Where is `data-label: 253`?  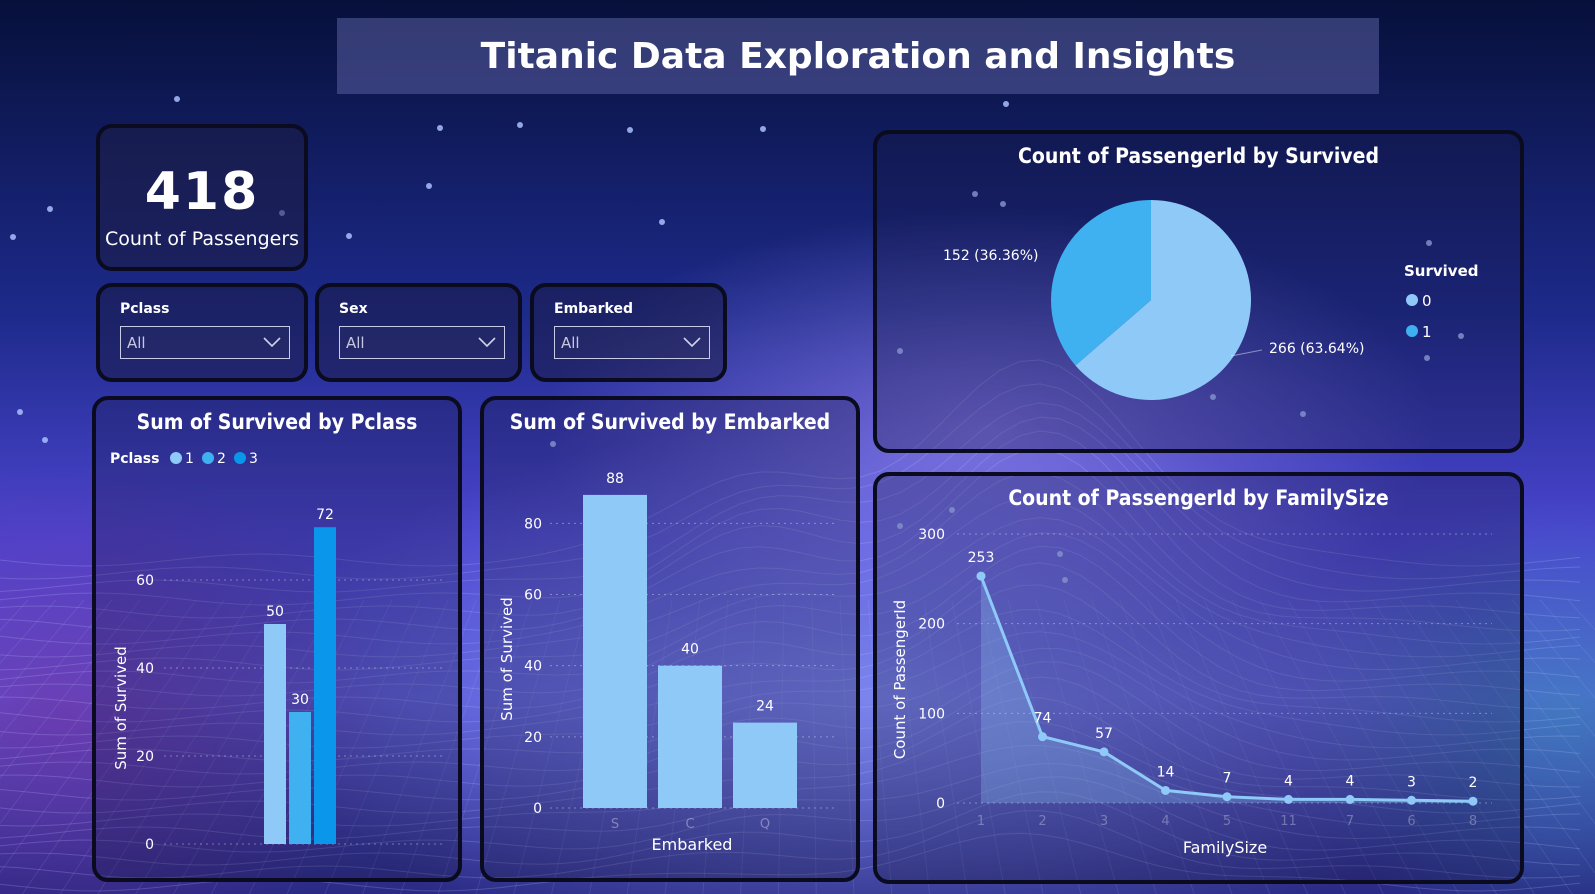 data-label: 253 is located at coordinates (981, 558).